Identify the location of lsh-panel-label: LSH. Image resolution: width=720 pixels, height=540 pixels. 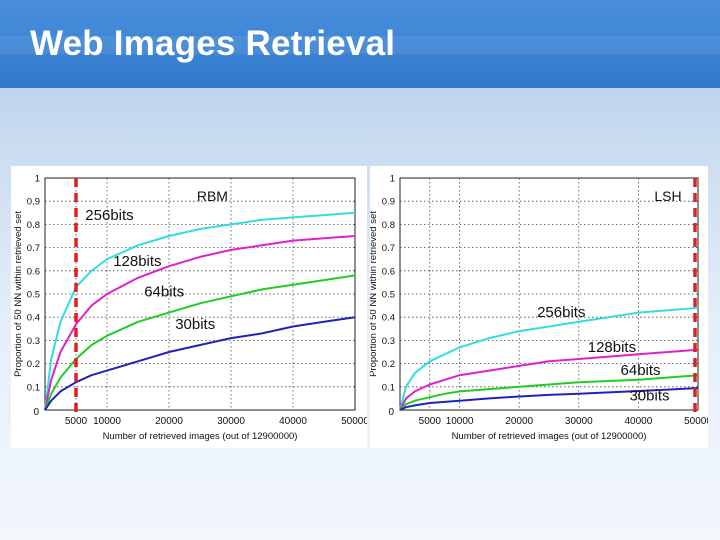
(667, 196).